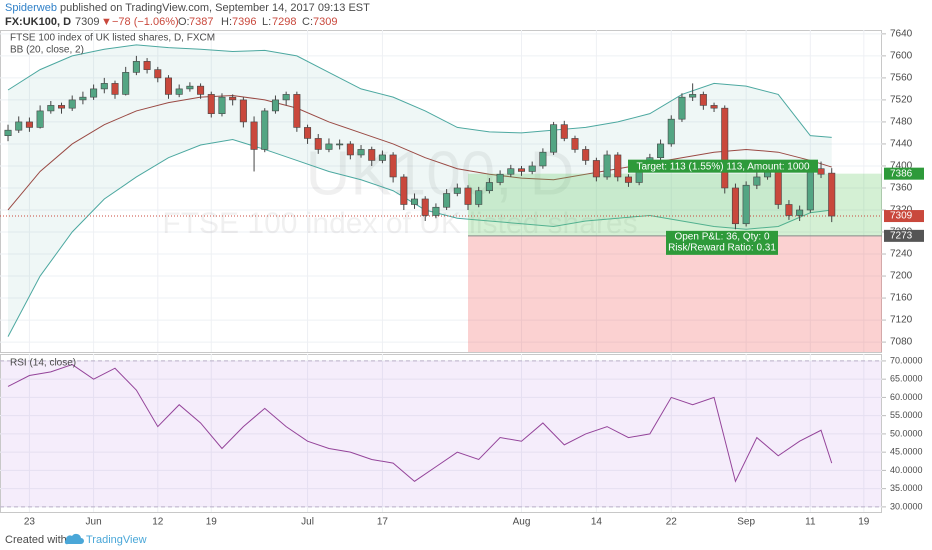  What do you see at coordinates (675, 204) in the screenshot?
I see `position-profit` at bounding box center [675, 204].